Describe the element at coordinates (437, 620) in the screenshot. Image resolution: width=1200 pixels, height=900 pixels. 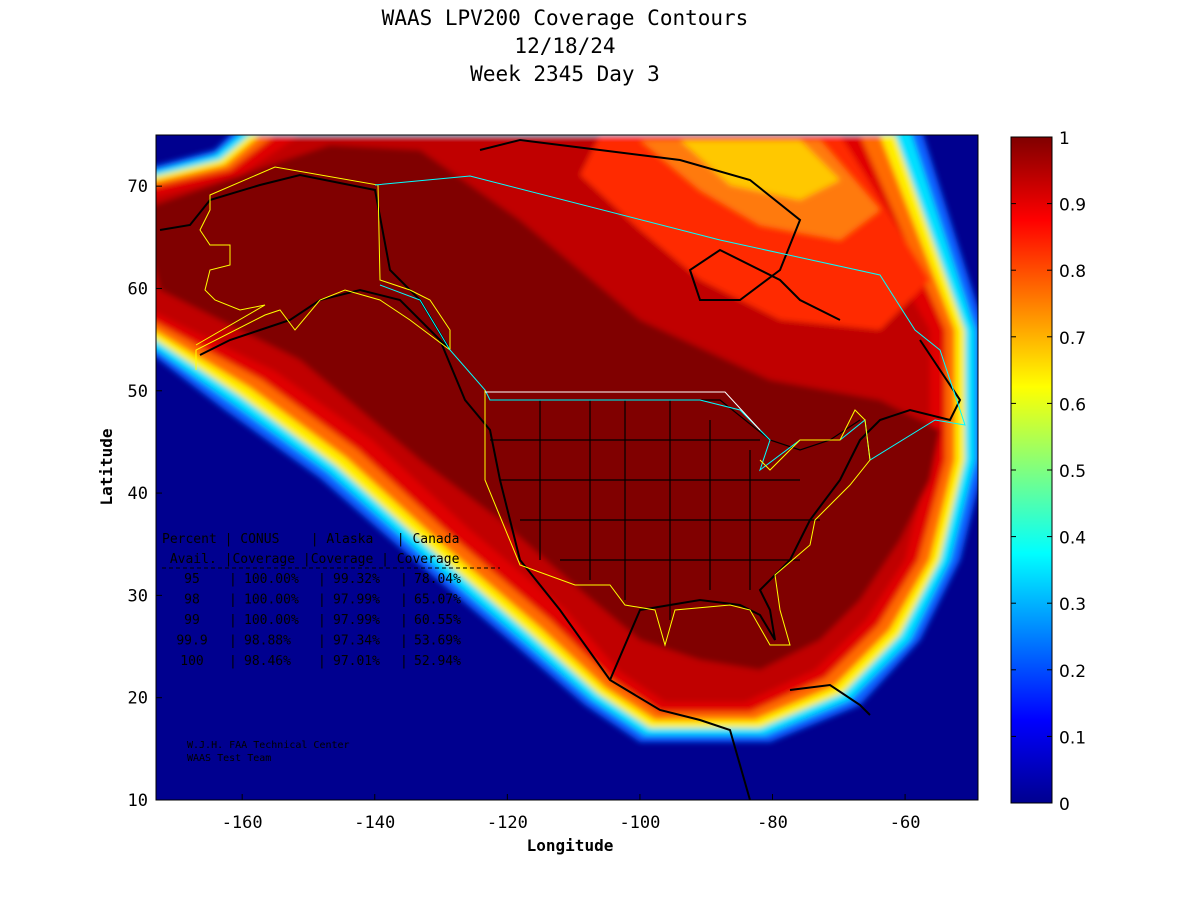
I see `canada-cell: 60.55%` at that location.